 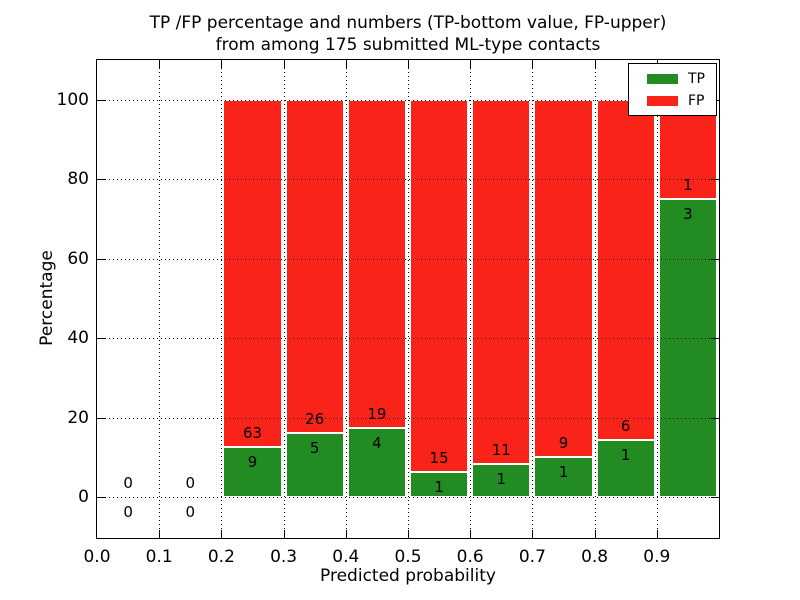 I want to click on legend: TP FP, so click(x=672, y=89).